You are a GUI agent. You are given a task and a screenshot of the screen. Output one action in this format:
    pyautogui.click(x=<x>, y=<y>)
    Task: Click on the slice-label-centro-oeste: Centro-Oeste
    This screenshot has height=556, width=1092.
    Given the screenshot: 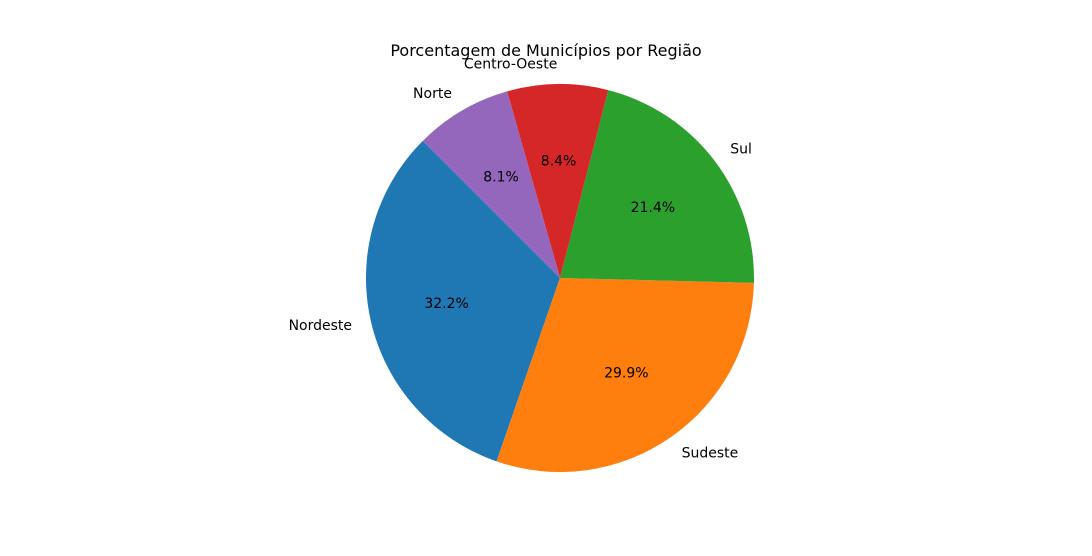 What is the action you would take?
    pyautogui.click(x=511, y=65)
    